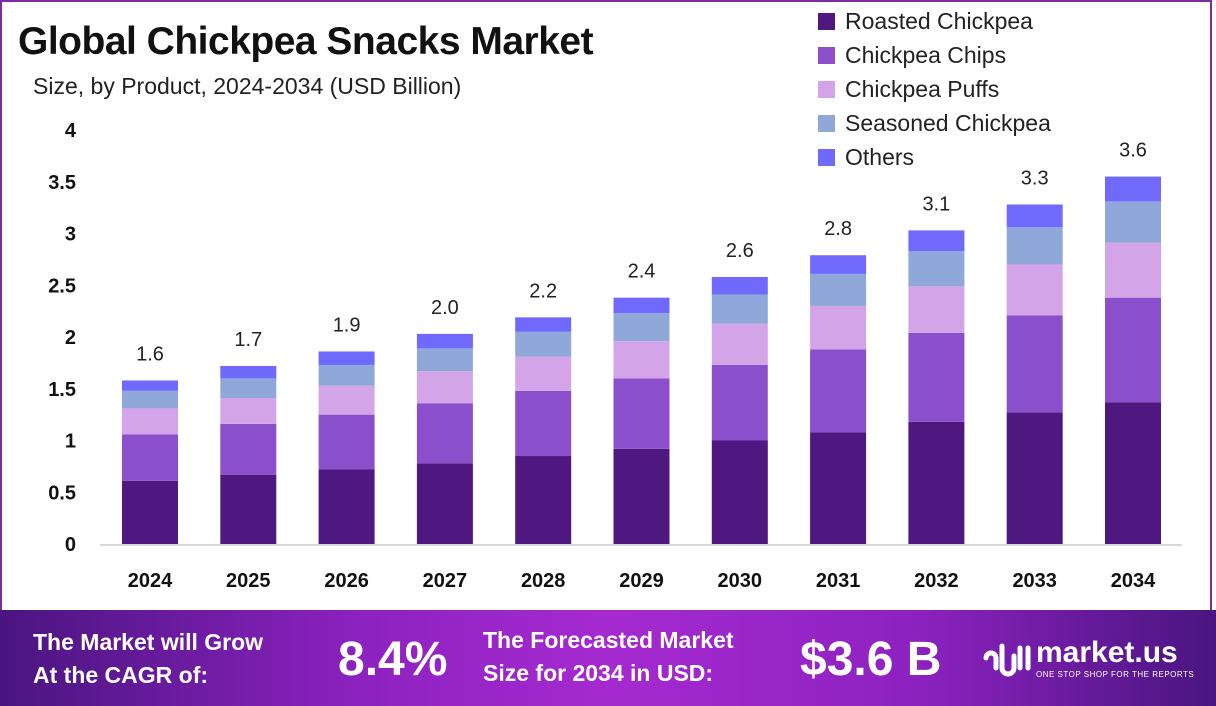  Describe the element at coordinates (871, 659) in the screenshot. I see `forecast-value: $3.6 B` at that location.